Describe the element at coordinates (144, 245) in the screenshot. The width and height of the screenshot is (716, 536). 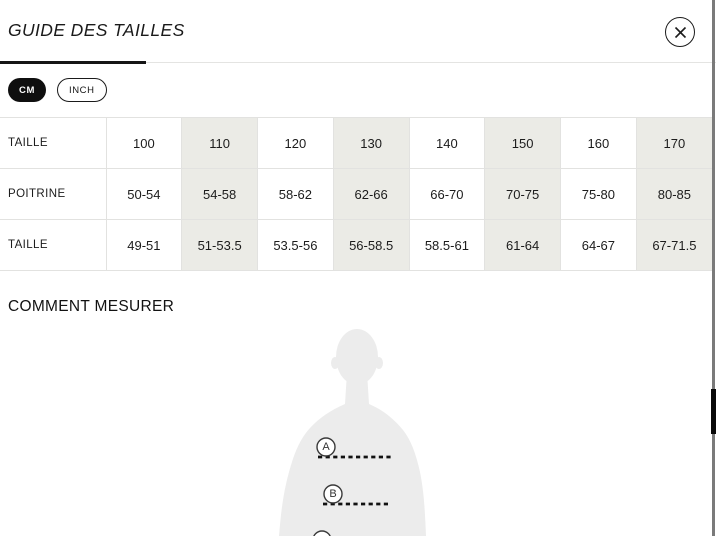
I see `table-cell: 49-51` at that location.